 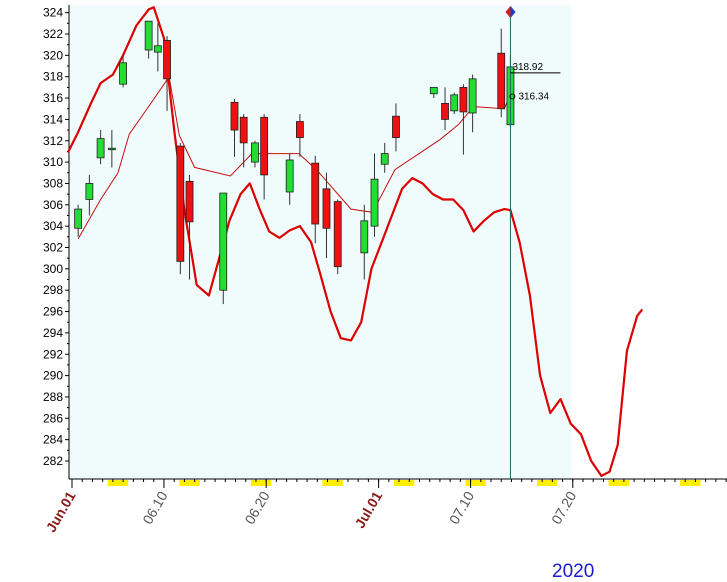 I want to click on y-tick-label: 298, so click(x=53, y=290).